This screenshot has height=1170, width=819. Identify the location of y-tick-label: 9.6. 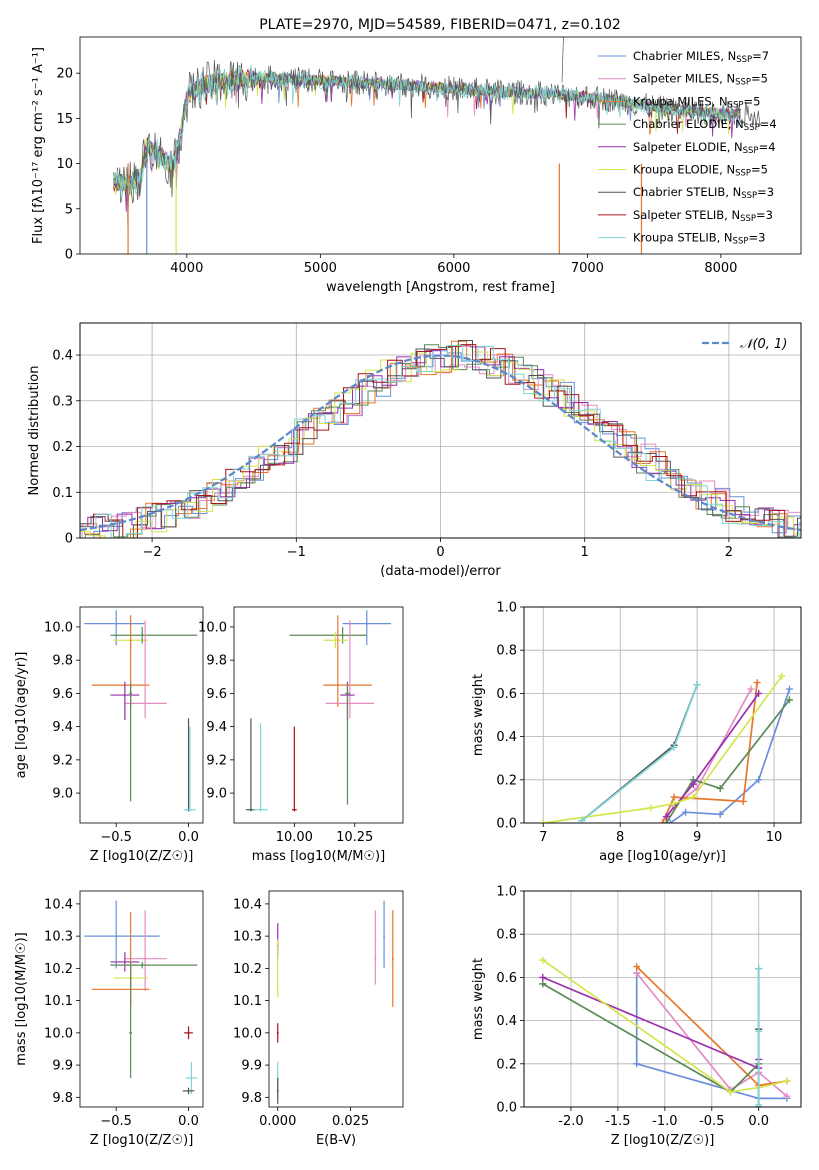
(62, 694).